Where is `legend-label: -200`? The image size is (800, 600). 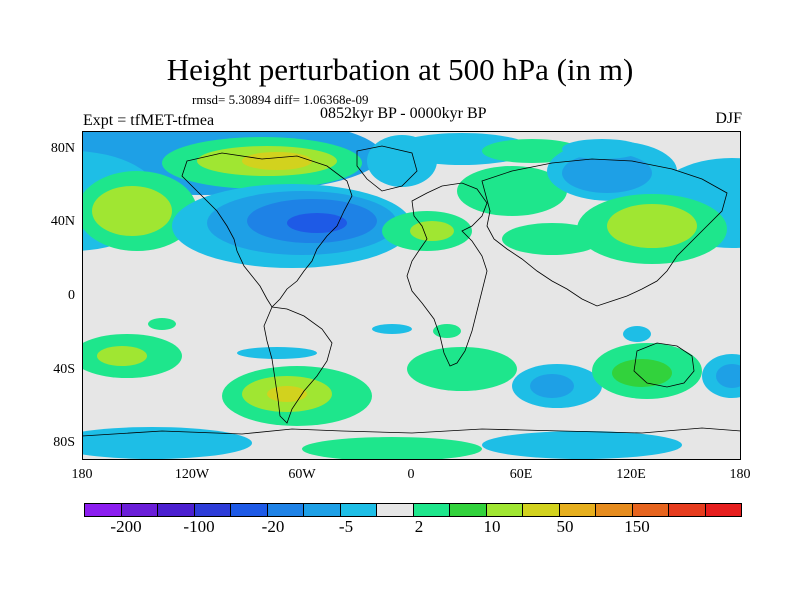 legend-label: -200 is located at coordinates (126, 526).